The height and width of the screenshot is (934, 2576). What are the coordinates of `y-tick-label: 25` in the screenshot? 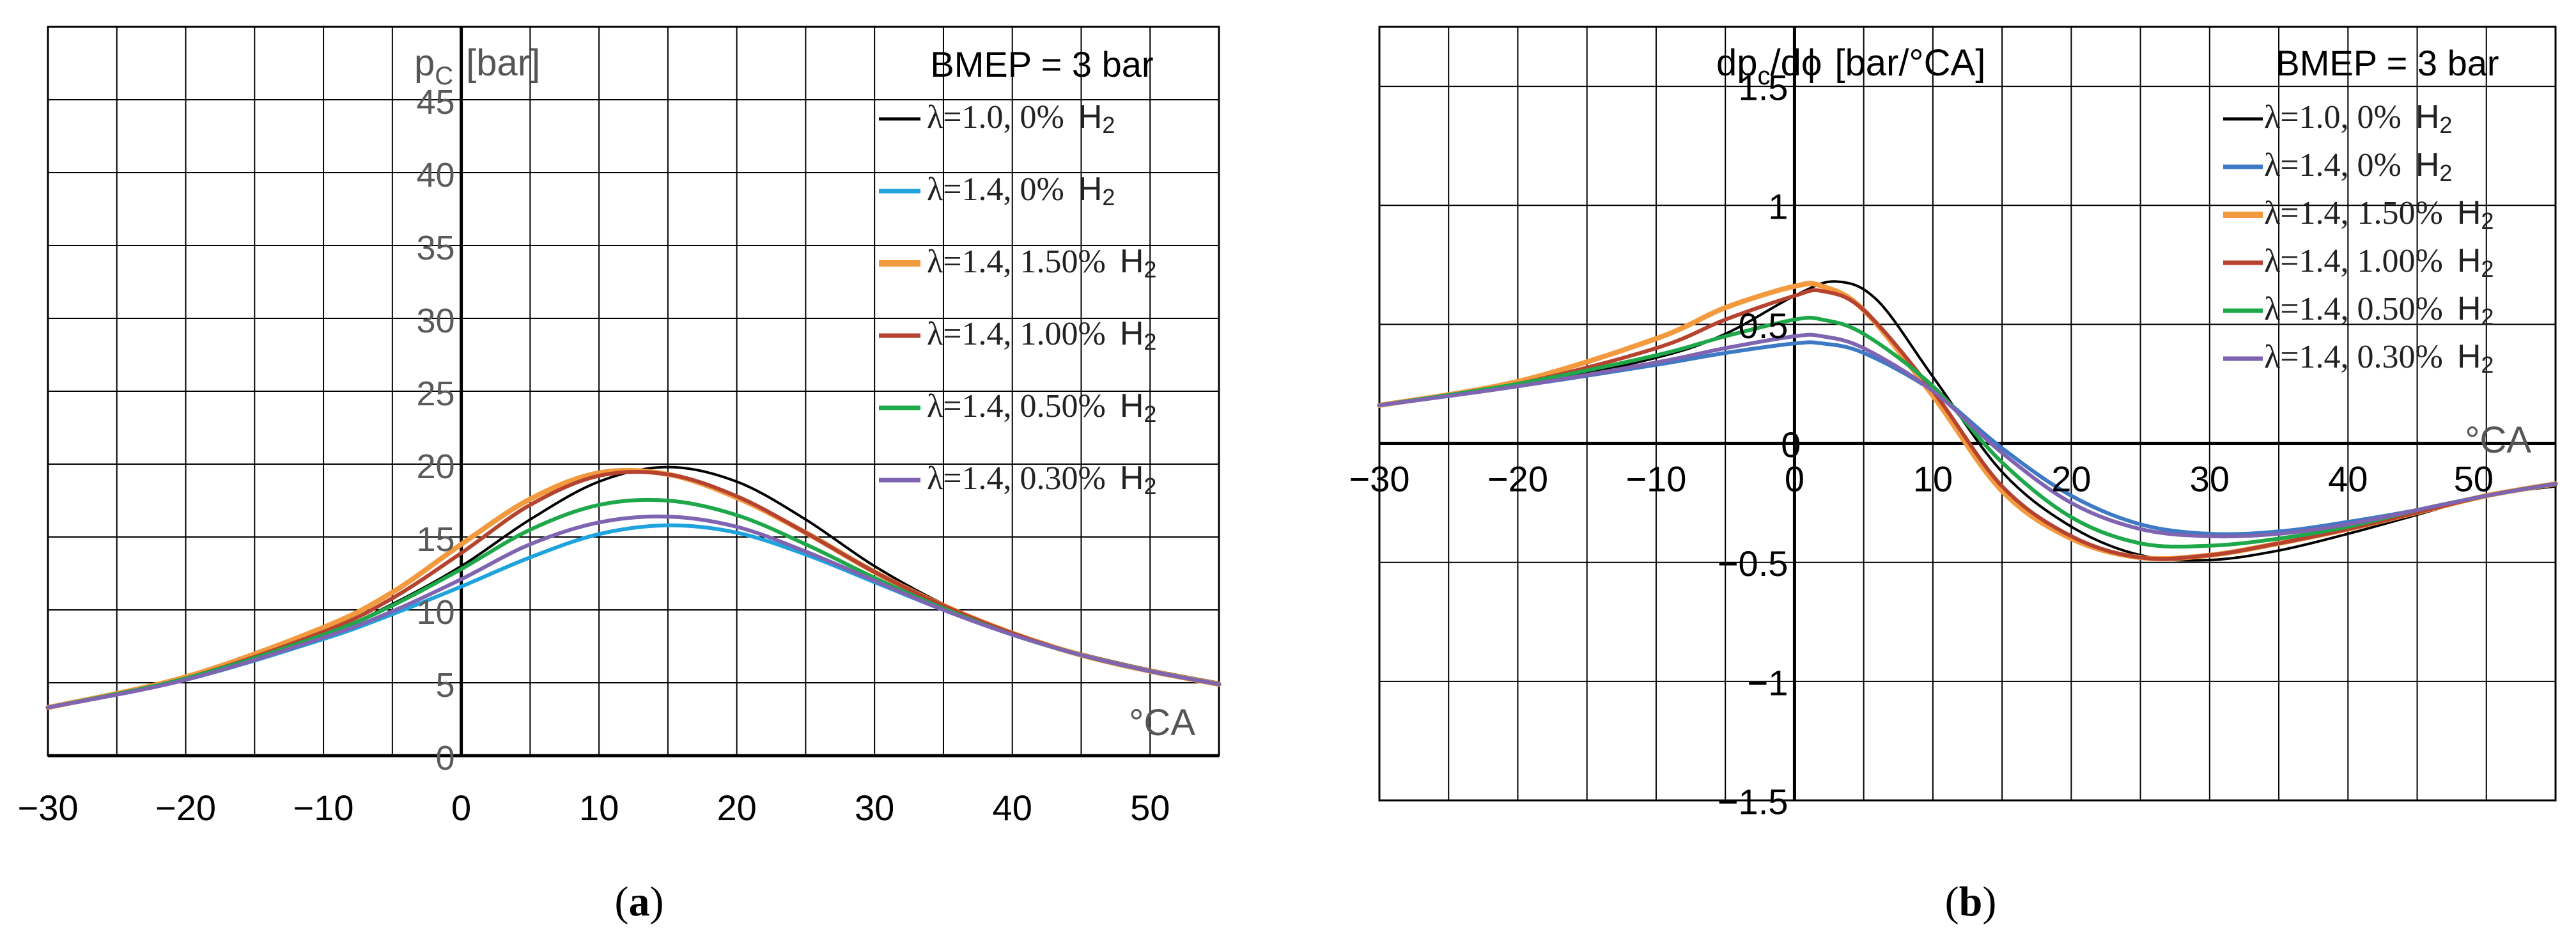 It's located at (436, 394).